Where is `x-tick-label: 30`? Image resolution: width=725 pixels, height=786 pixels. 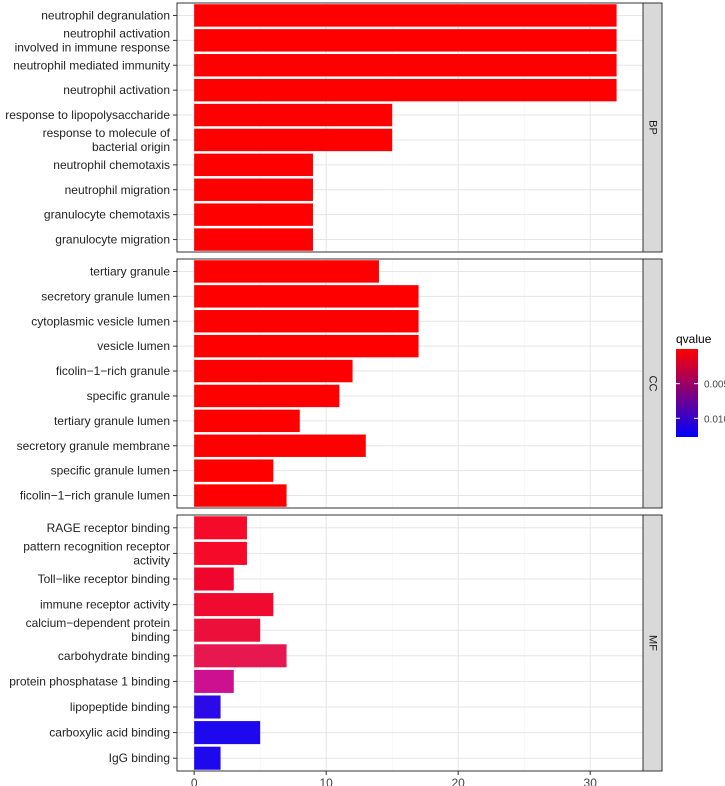
x-tick-label: 30 is located at coordinates (591, 781).